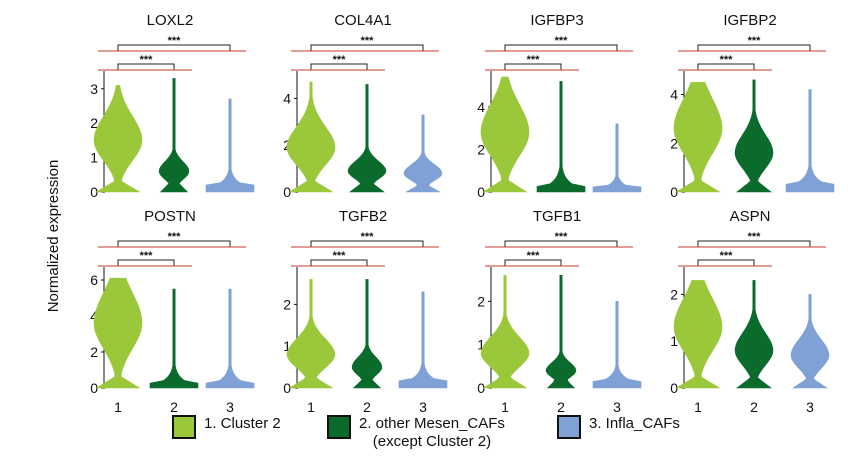 This screenshot has width=856, height=462. Describe the element at coordinates (94, 280) in the screenshot. I see `y-tick-label: 6` at that location.